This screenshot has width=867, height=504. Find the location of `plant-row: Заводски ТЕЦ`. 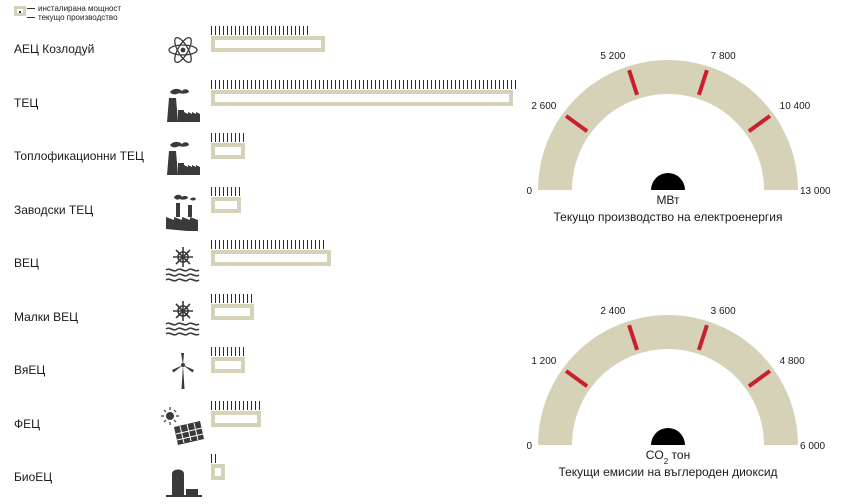

plant-row: Заводски ТЕЦ is located at coordinates (260, 211).